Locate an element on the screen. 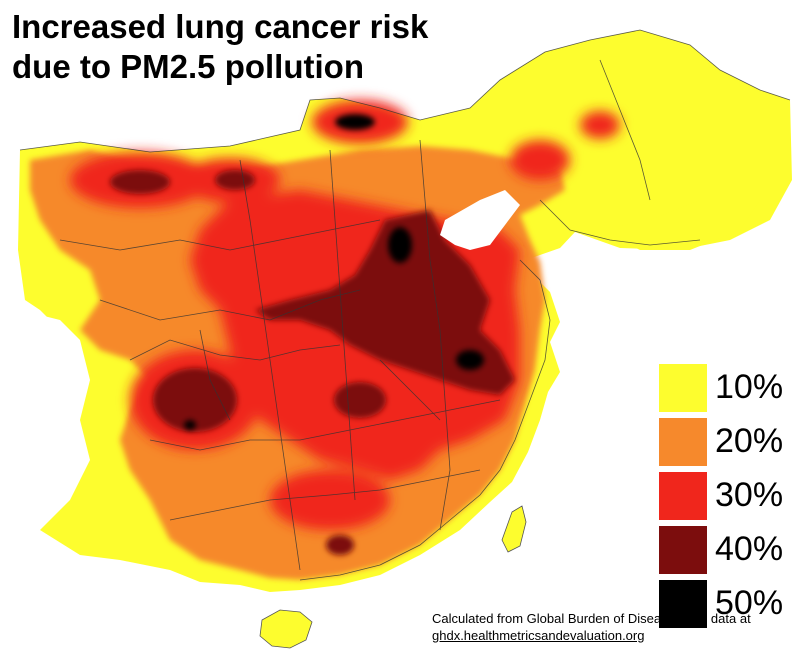 This screenshot has width=798, height=656. legend-item-10: 10% is located at coordinates (727, 391).